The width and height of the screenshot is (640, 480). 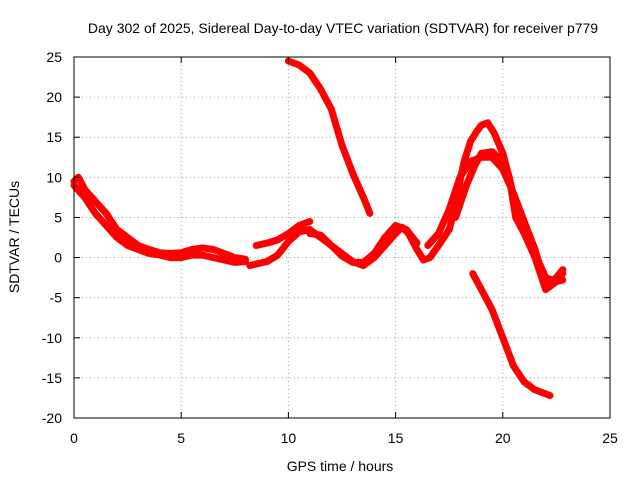 I want to click on y-tick-label: -5, so click(x=56, y=298).